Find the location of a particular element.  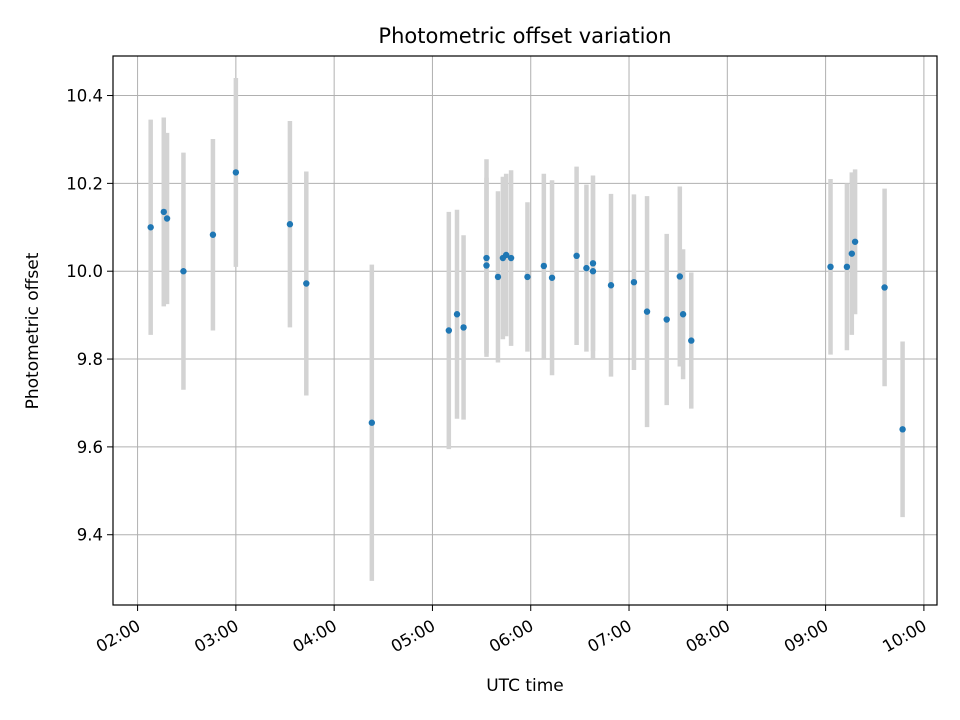

y-axis-label: Photometric offset is located at coordinates (33, 330).